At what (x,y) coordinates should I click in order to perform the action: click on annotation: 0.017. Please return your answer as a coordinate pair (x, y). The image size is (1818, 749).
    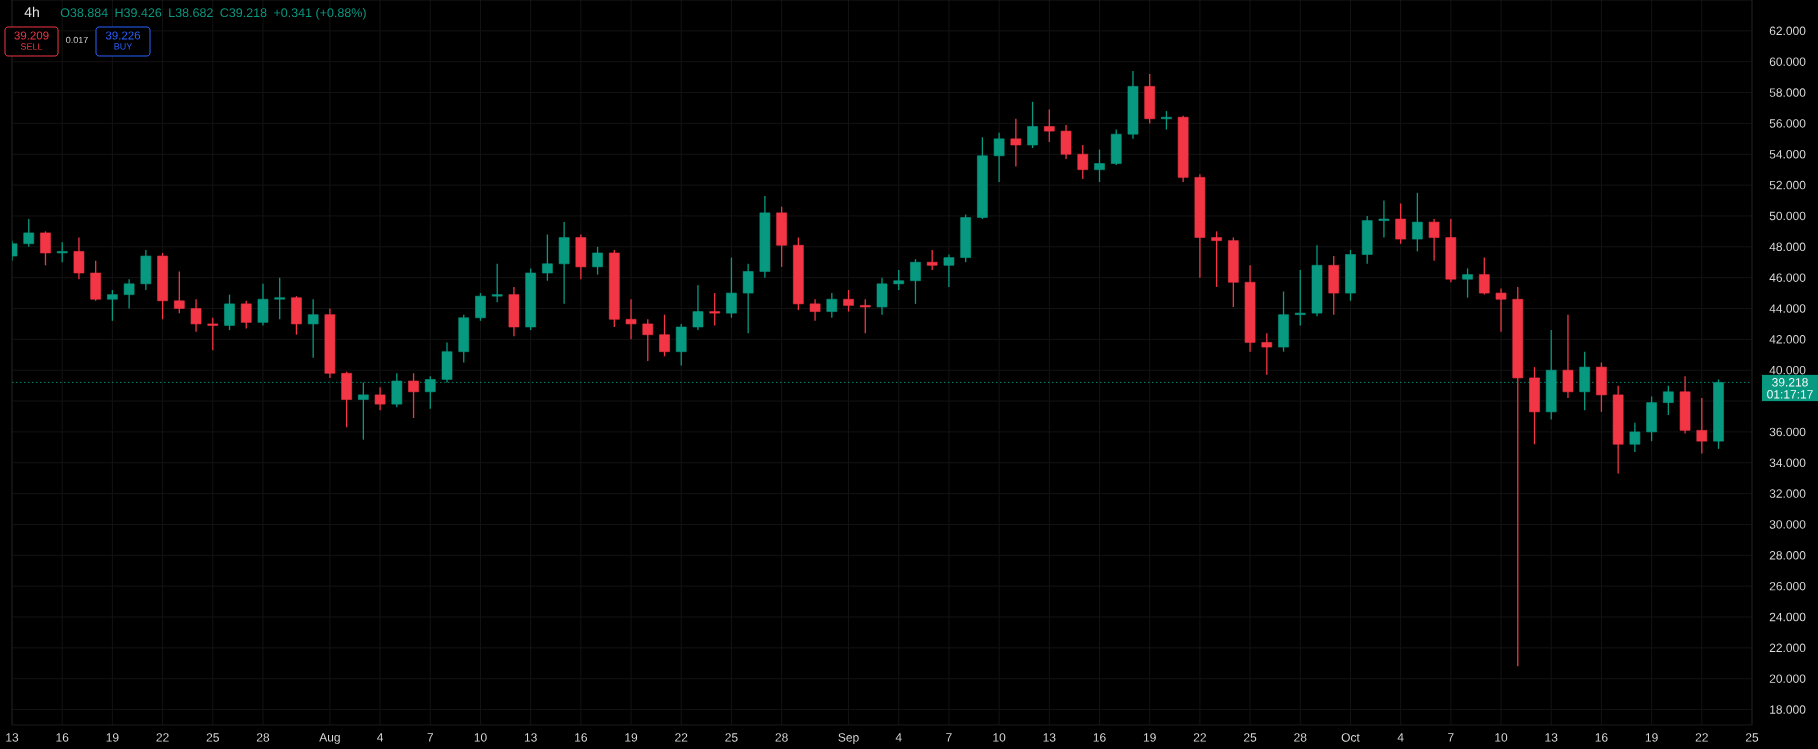
    Looking at the image, I should click on (77, 40).